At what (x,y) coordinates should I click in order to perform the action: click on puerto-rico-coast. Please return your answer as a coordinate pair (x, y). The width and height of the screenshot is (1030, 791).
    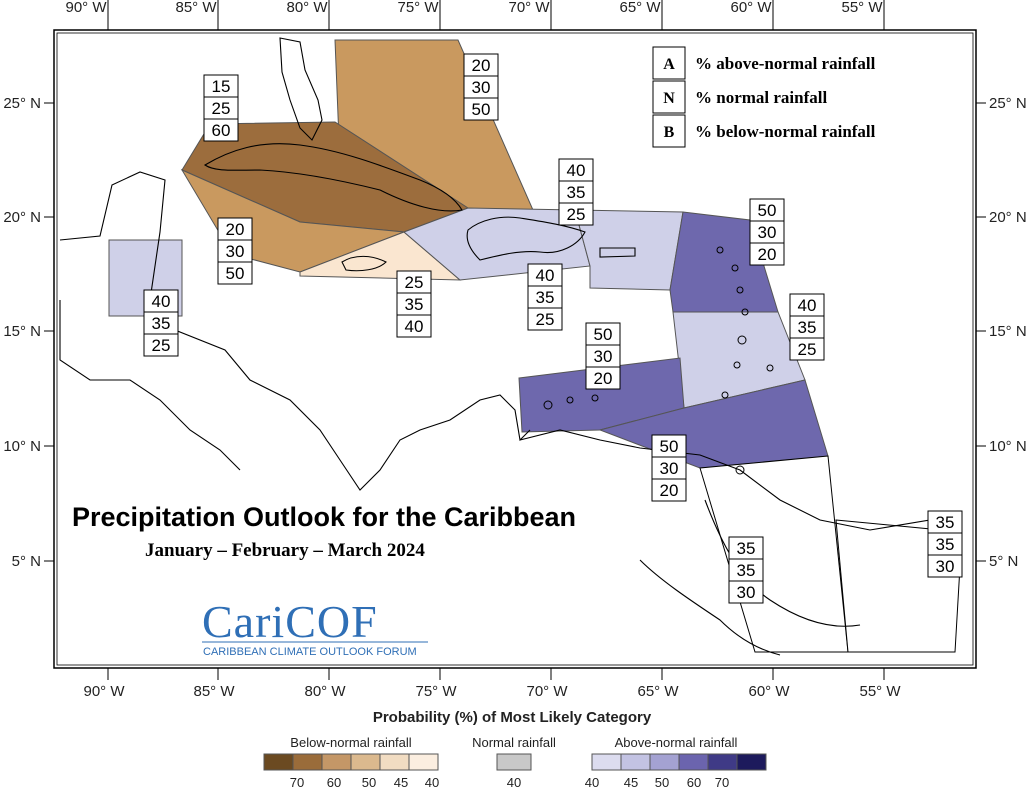
    Looking at the image, I should click on (617, 252).